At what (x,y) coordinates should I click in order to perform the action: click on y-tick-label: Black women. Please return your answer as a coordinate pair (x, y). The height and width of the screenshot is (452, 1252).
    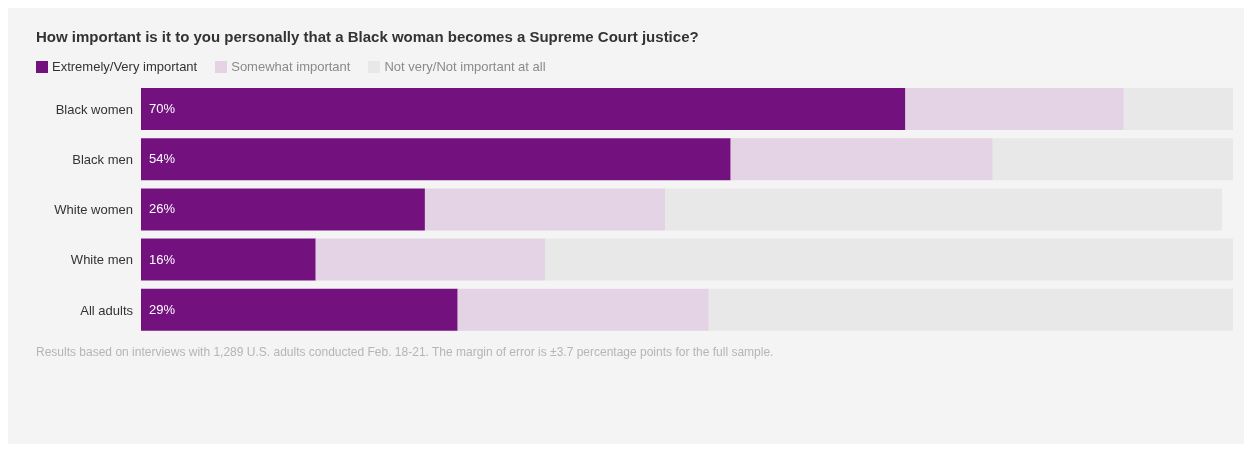
    Looking at the image, I should click on (94, 109).